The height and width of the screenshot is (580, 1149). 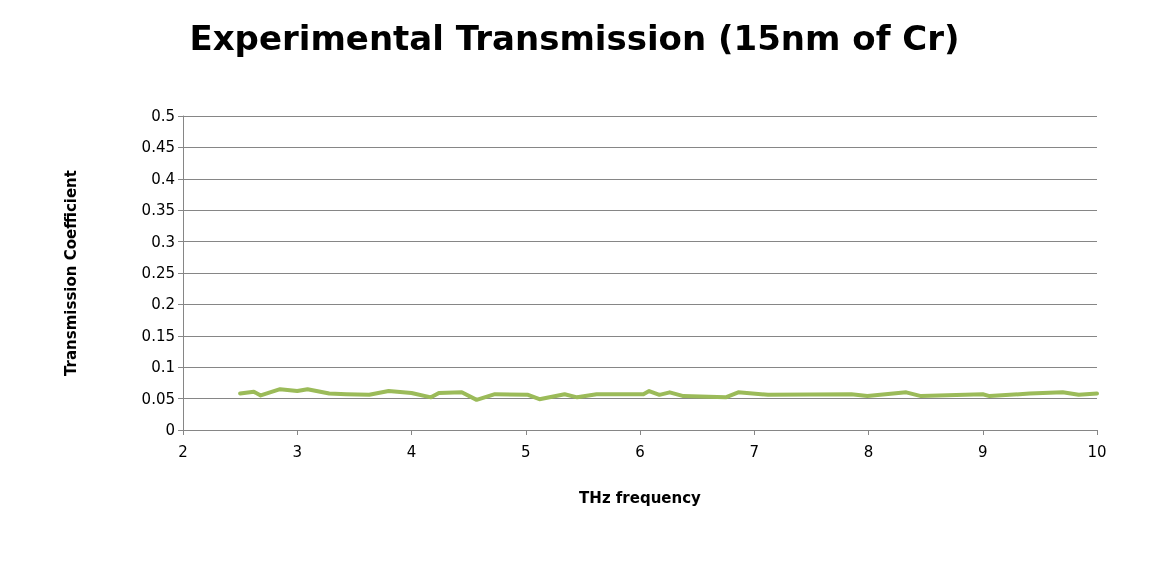 I want to click on y-tick-label: 0, so click(x=170, y=430).